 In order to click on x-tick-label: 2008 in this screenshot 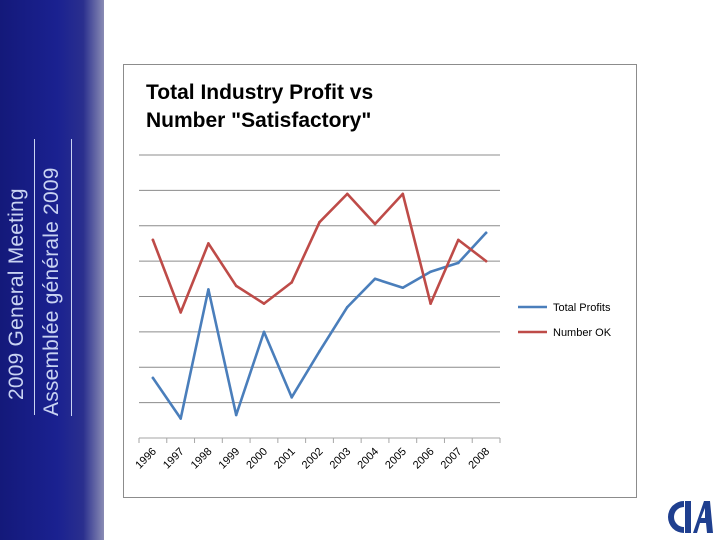, I will do `click(479, 459)`.